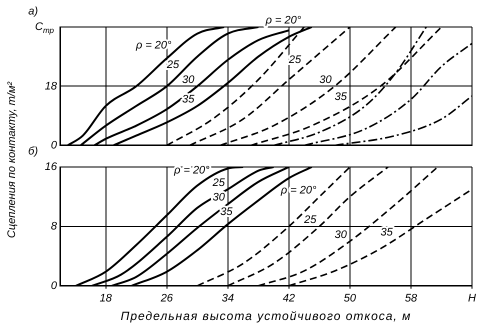  Describe the element at coordinates (472, 298) in the screenshot. I see `x-tick-label: H` at that location.